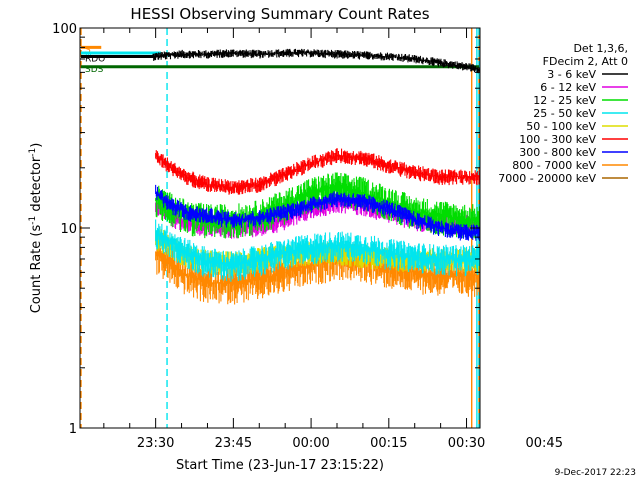 This screenshot has height=480, width=640. Describe the element at coordinates (280, 465) in the screenshot. I see `x-axis-label: Start Time (23-Jun-17 23:15:22)` at that location.